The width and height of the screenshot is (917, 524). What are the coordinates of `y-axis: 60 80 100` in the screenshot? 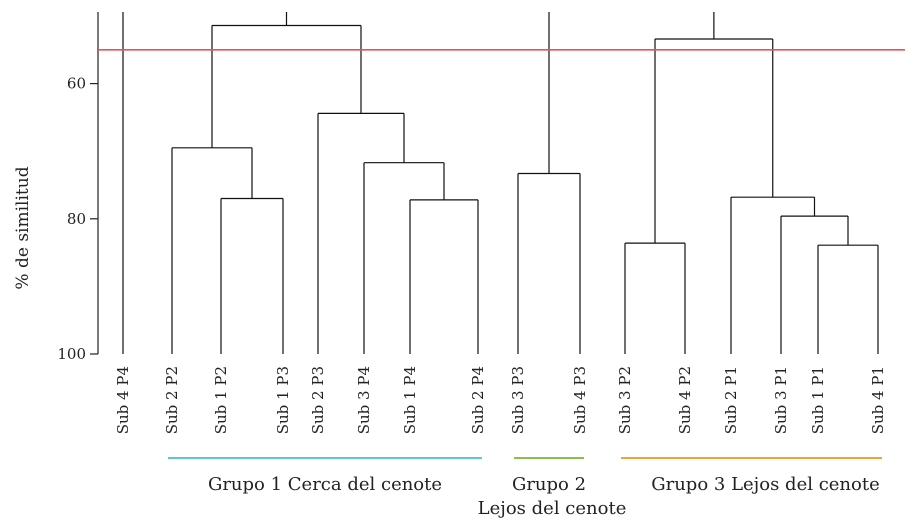 It's located at (78, 187).